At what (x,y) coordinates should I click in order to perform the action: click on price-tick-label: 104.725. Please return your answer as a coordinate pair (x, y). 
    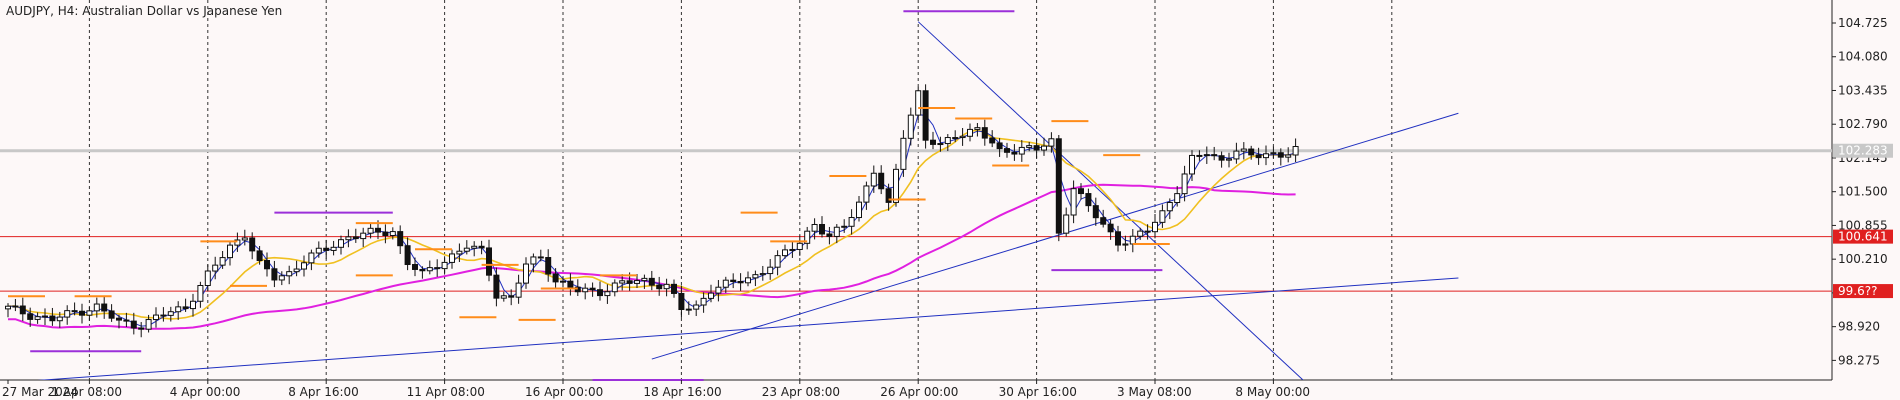
    Looking at the image, I should click on (1863, 23).